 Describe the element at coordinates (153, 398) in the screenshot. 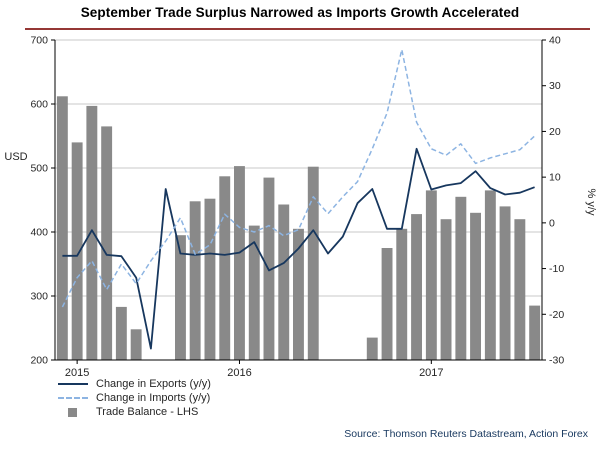

I see `legend-label-imports: Change in Imports (y/y)` at that location.